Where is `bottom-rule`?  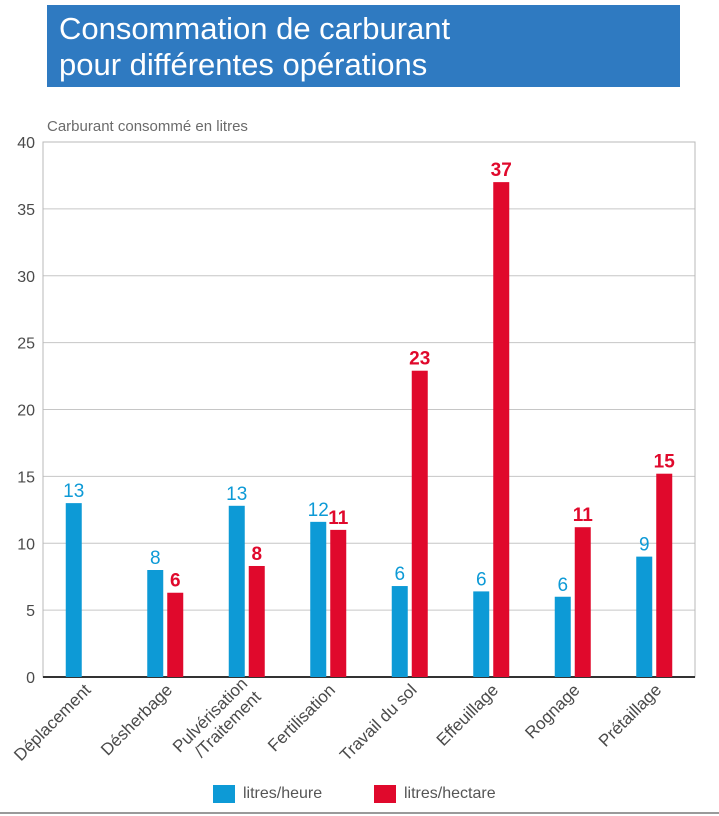
bottom-rule is located at coordinates (359, 813).